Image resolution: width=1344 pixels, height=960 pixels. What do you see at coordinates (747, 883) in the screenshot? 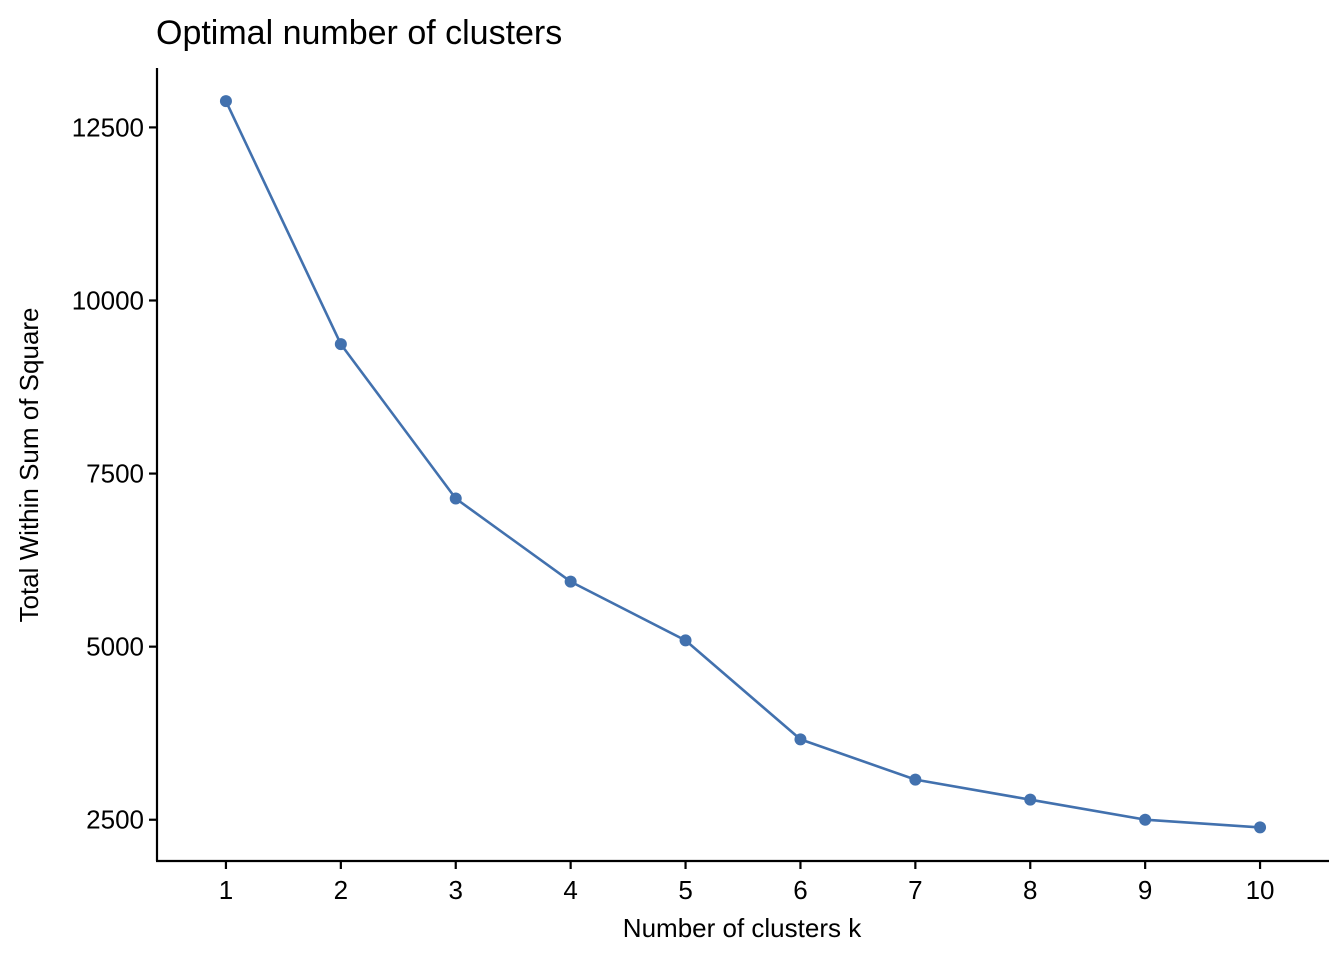
I see `x-ticks: 1 2 3 4 5 6 7 8 9 10` at bounding box center [747, 883].